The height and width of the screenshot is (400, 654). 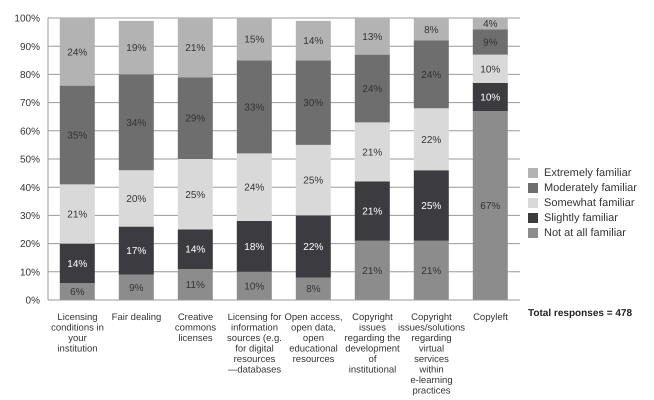 What do you see at coordinates (77, 292) in the screenshot?
I see `data-label: 6%` at bounding box center [77, 292].